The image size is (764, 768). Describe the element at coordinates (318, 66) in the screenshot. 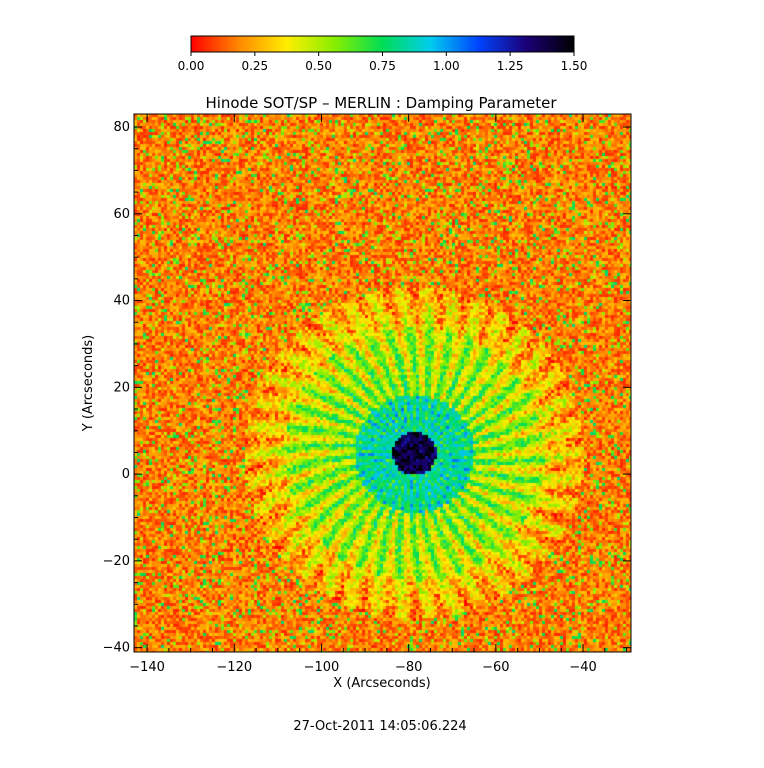

I see `colorbar-tick-label: 0.50` at that location.